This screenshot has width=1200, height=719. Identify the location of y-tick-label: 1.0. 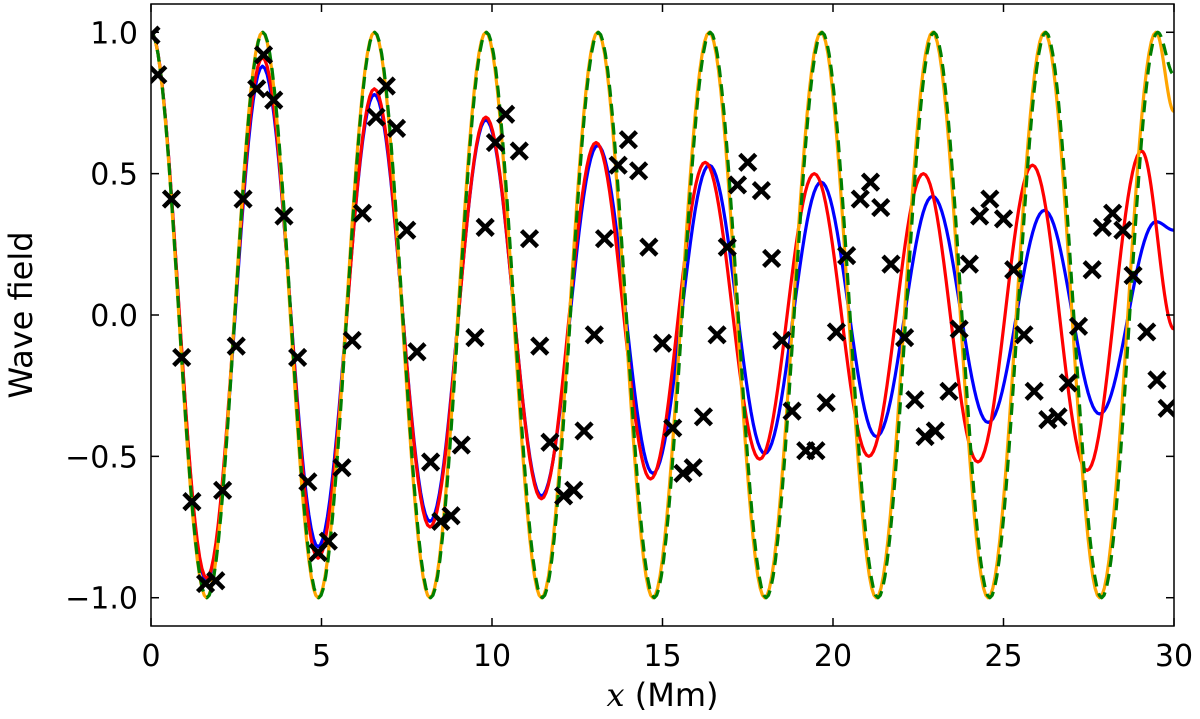
(114, 33).